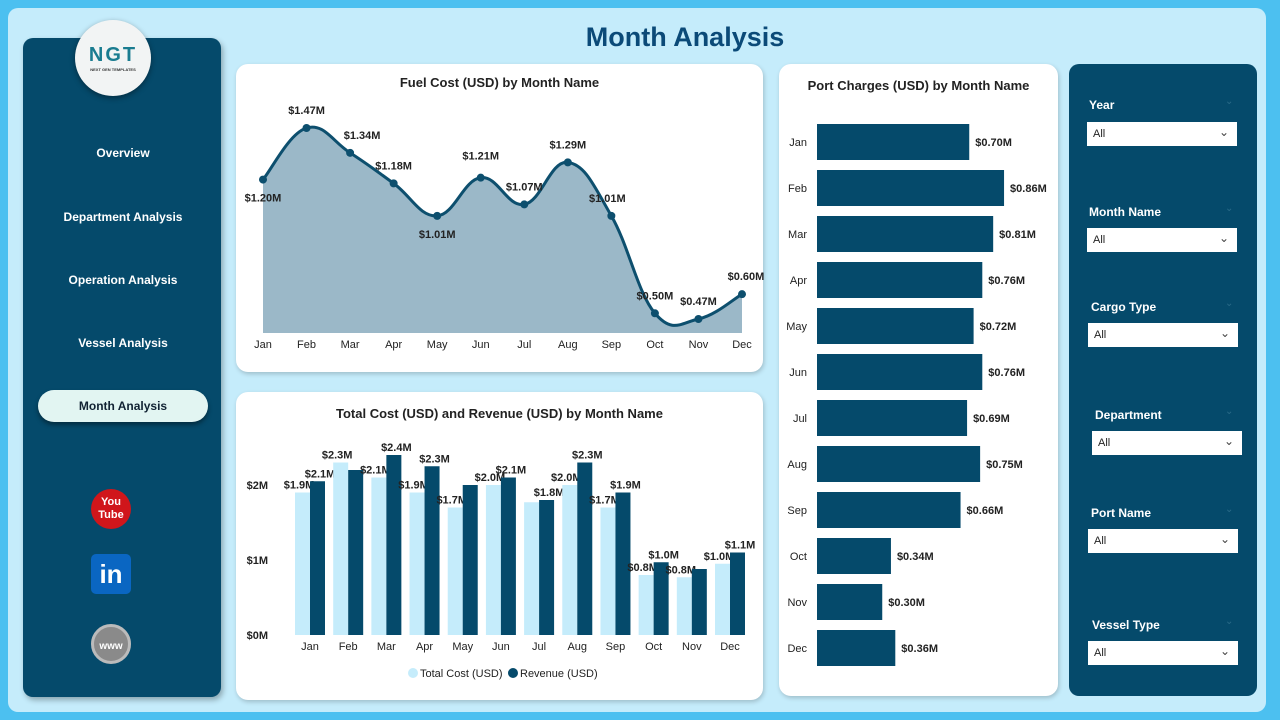 The image size is (1280, 720). What do you see at coordinates (1125, 212) in the screenshot?
I see `filter-label-month-name: Month Name` at bounding box center [1125, 212].